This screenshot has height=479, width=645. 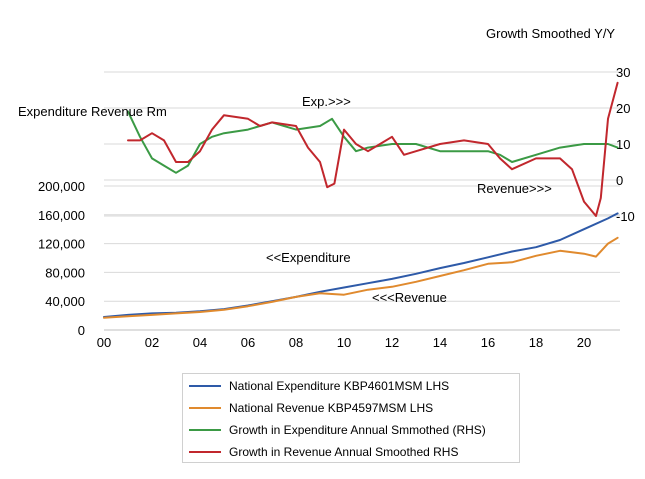 I want to click on legend-label: National Expenditure KBP4601MSM LHS, so click(x=339, y=386).